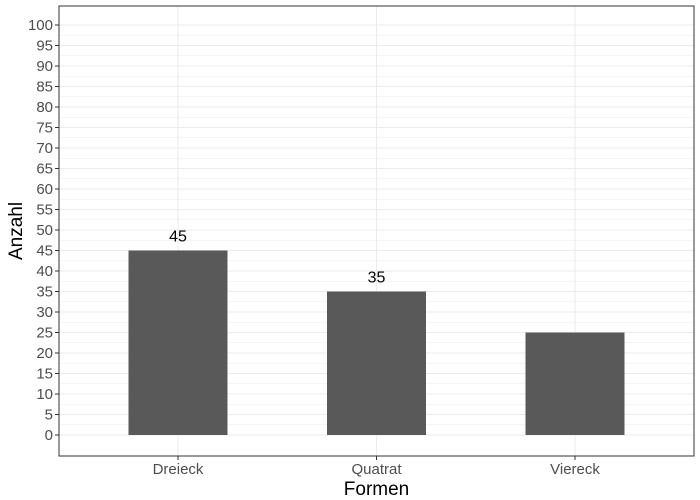  I want to click on y-tick-label: 60, so click(44, 189).